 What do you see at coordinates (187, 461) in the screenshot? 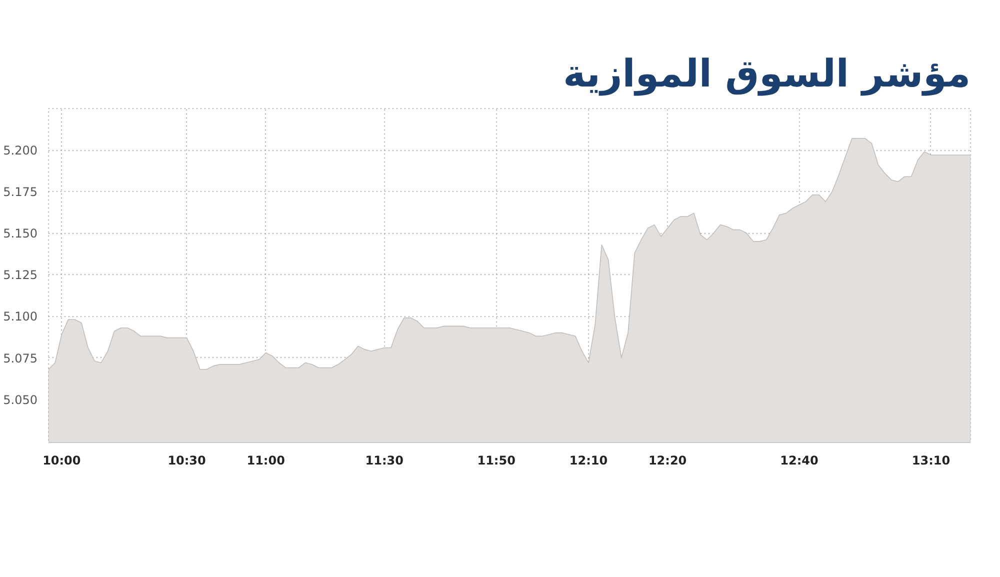
I see `x-tick-label: 10:30` at bounding box center [187, 461].